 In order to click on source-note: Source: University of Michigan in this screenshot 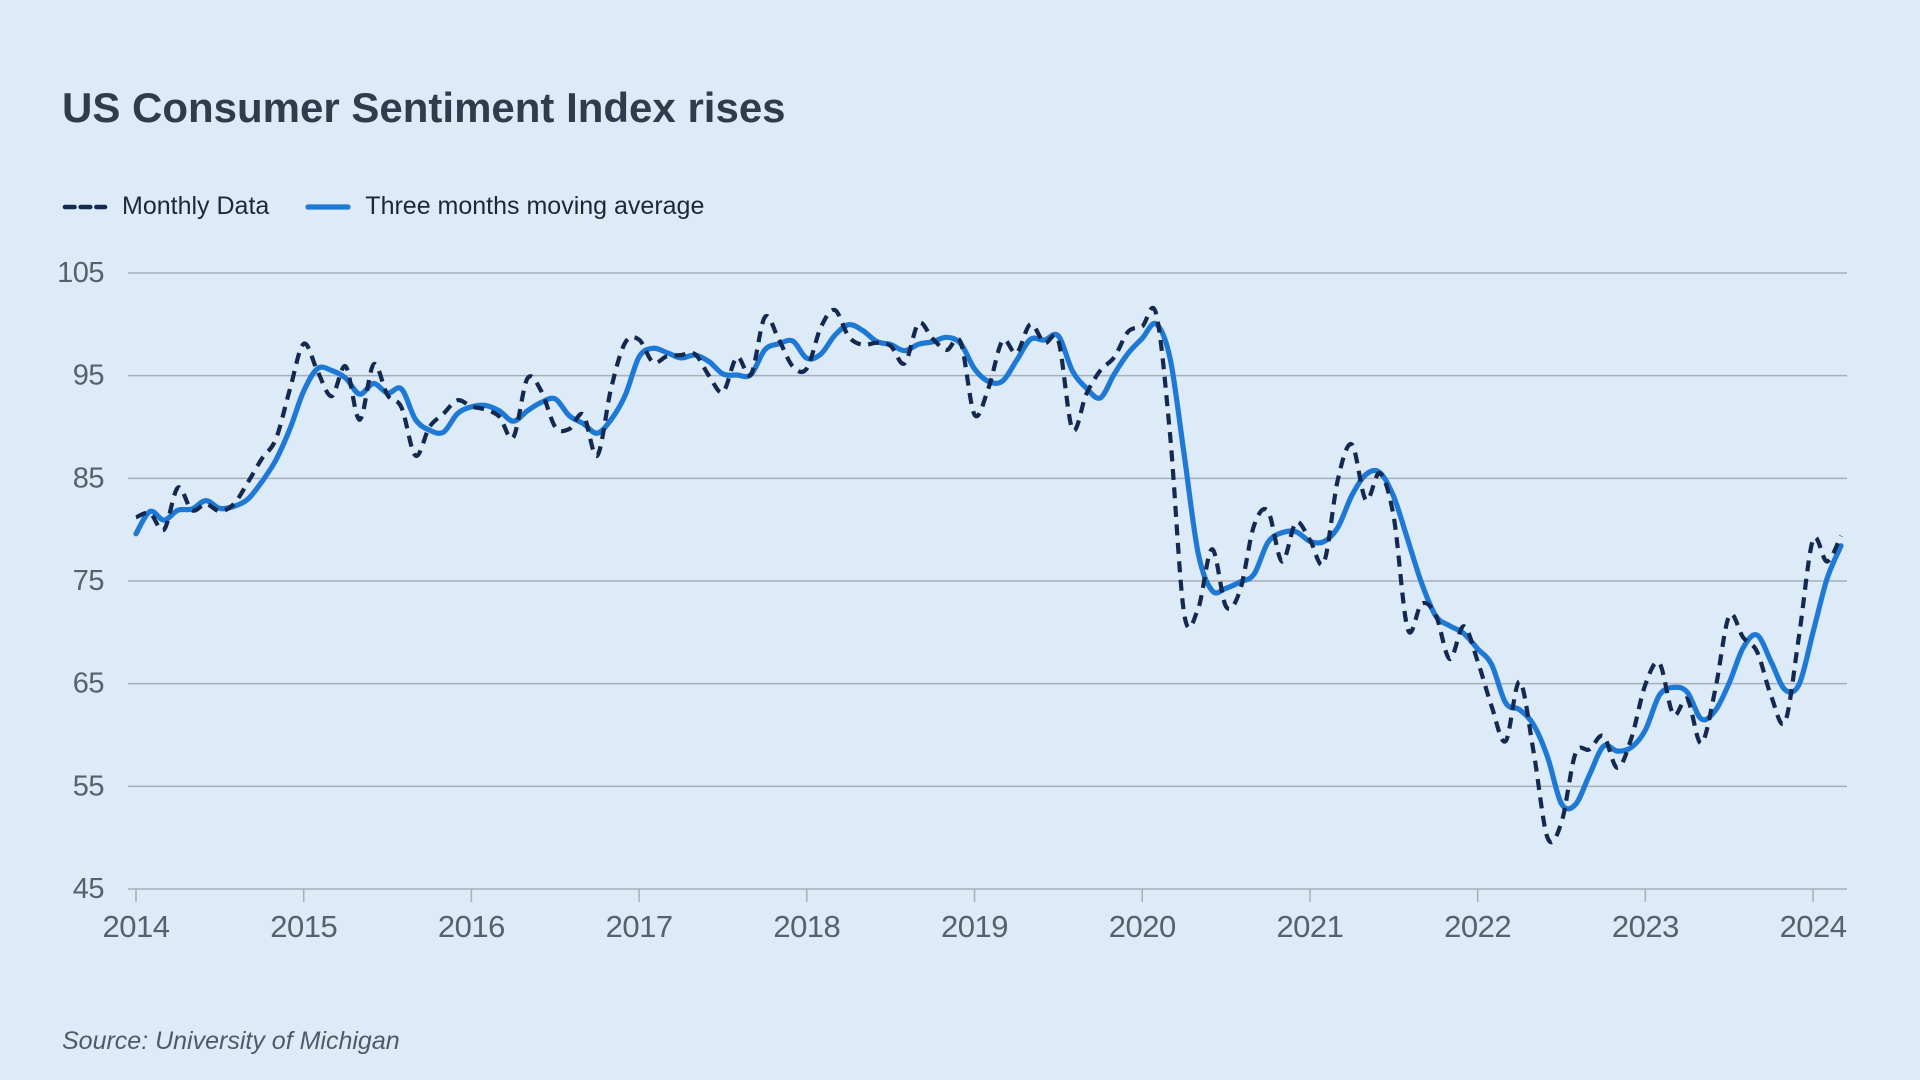, I will do `click(231, 1041)`.